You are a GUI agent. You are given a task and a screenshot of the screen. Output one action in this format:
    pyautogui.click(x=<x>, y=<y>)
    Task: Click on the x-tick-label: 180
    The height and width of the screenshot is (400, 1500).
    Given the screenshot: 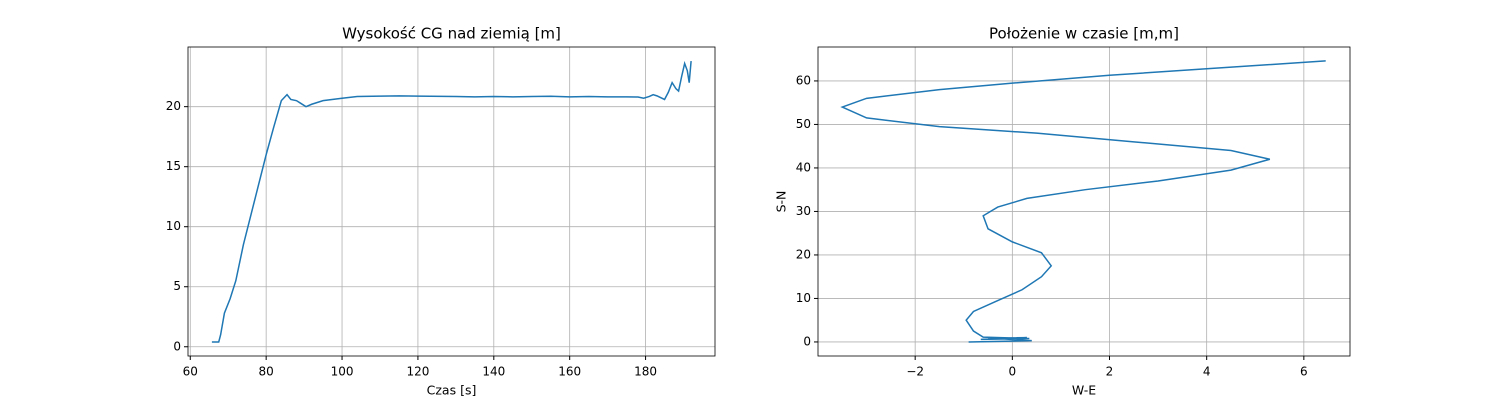 What is the action you would take?
    pyautogui.click(x=645, y=372)
    